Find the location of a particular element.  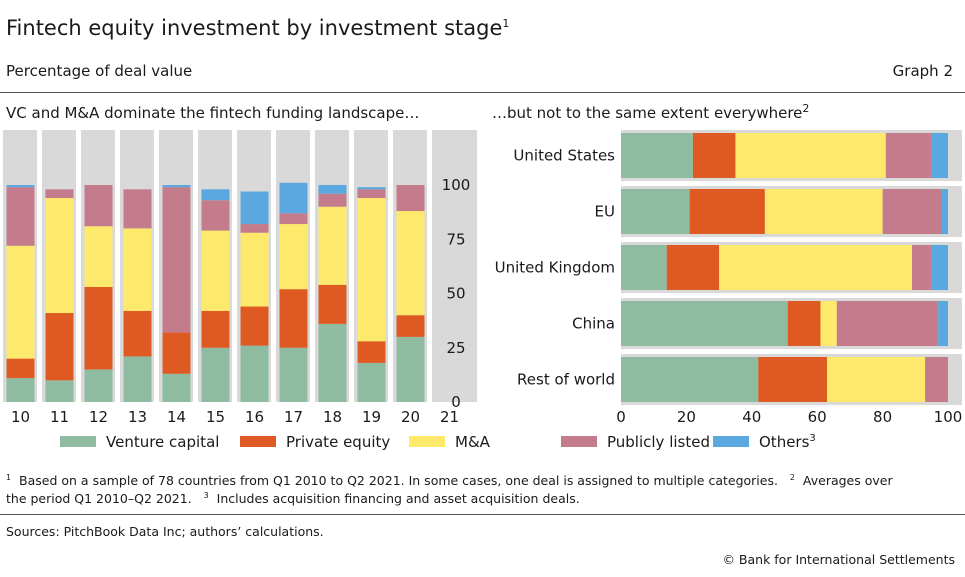

category-label: United States is located at coordinates (564, 156).